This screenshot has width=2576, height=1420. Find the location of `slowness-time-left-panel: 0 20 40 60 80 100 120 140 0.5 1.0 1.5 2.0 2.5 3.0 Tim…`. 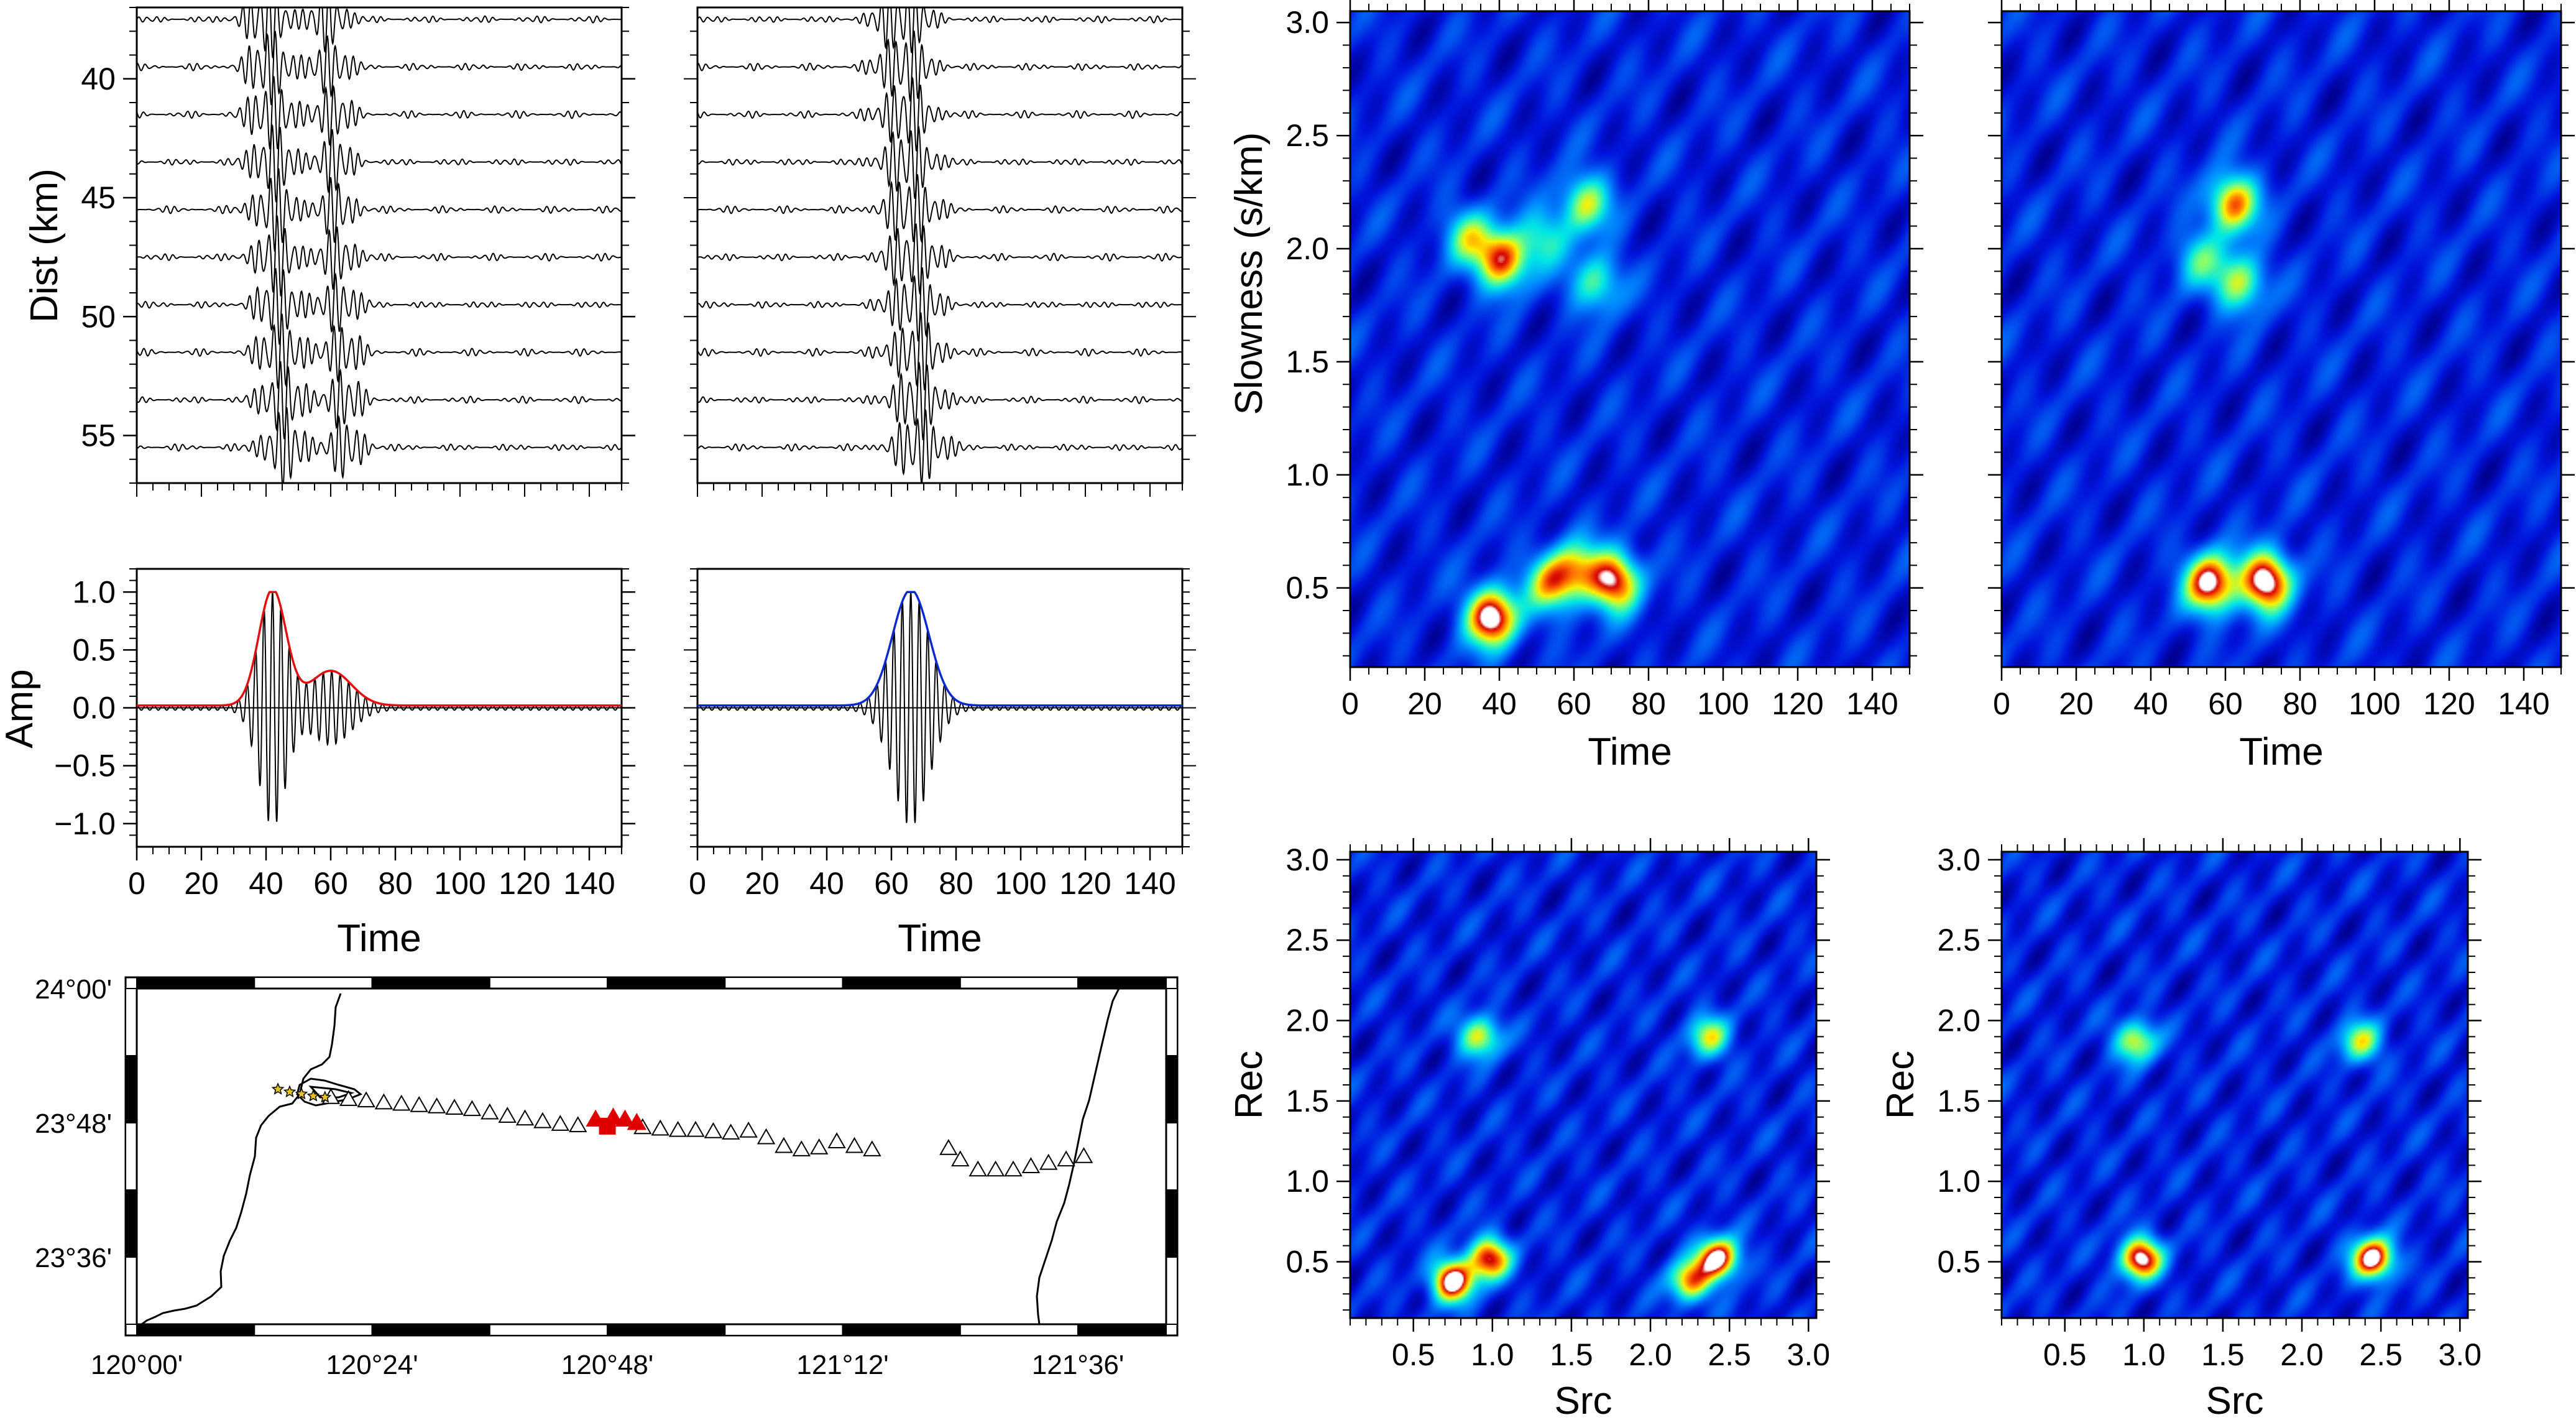

slowness-time-left-panel: 0 20 40 60 80 100 120 140 0.5 1.0 1.5 2.0 2.5 3.0 Tim… is located at coordinates (1575, 386).